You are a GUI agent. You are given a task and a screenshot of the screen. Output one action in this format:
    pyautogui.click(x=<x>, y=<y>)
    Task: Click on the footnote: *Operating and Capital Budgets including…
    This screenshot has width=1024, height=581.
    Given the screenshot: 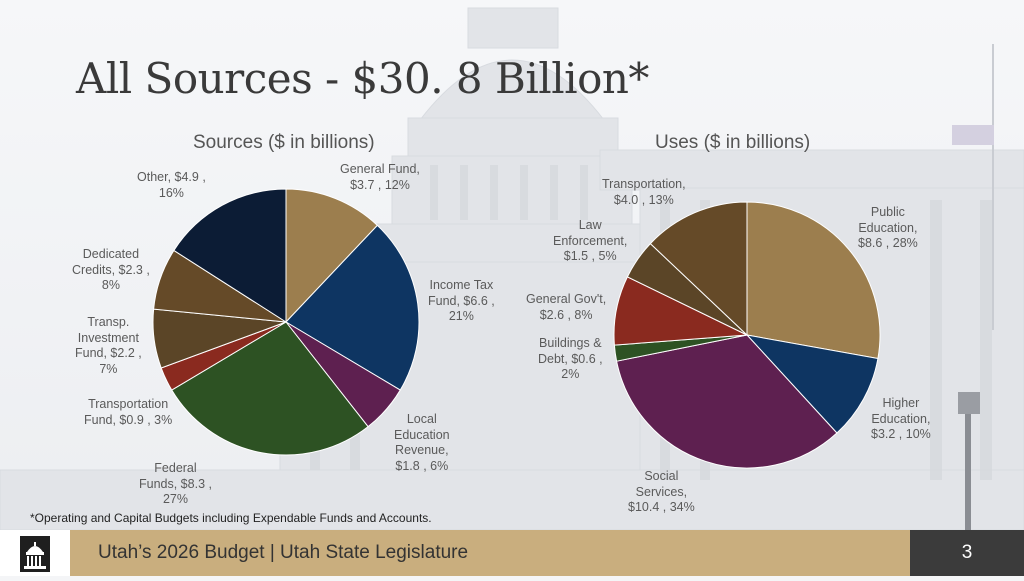 What is the action you would take?
    pyautogui.click(x=231, y=518)
    